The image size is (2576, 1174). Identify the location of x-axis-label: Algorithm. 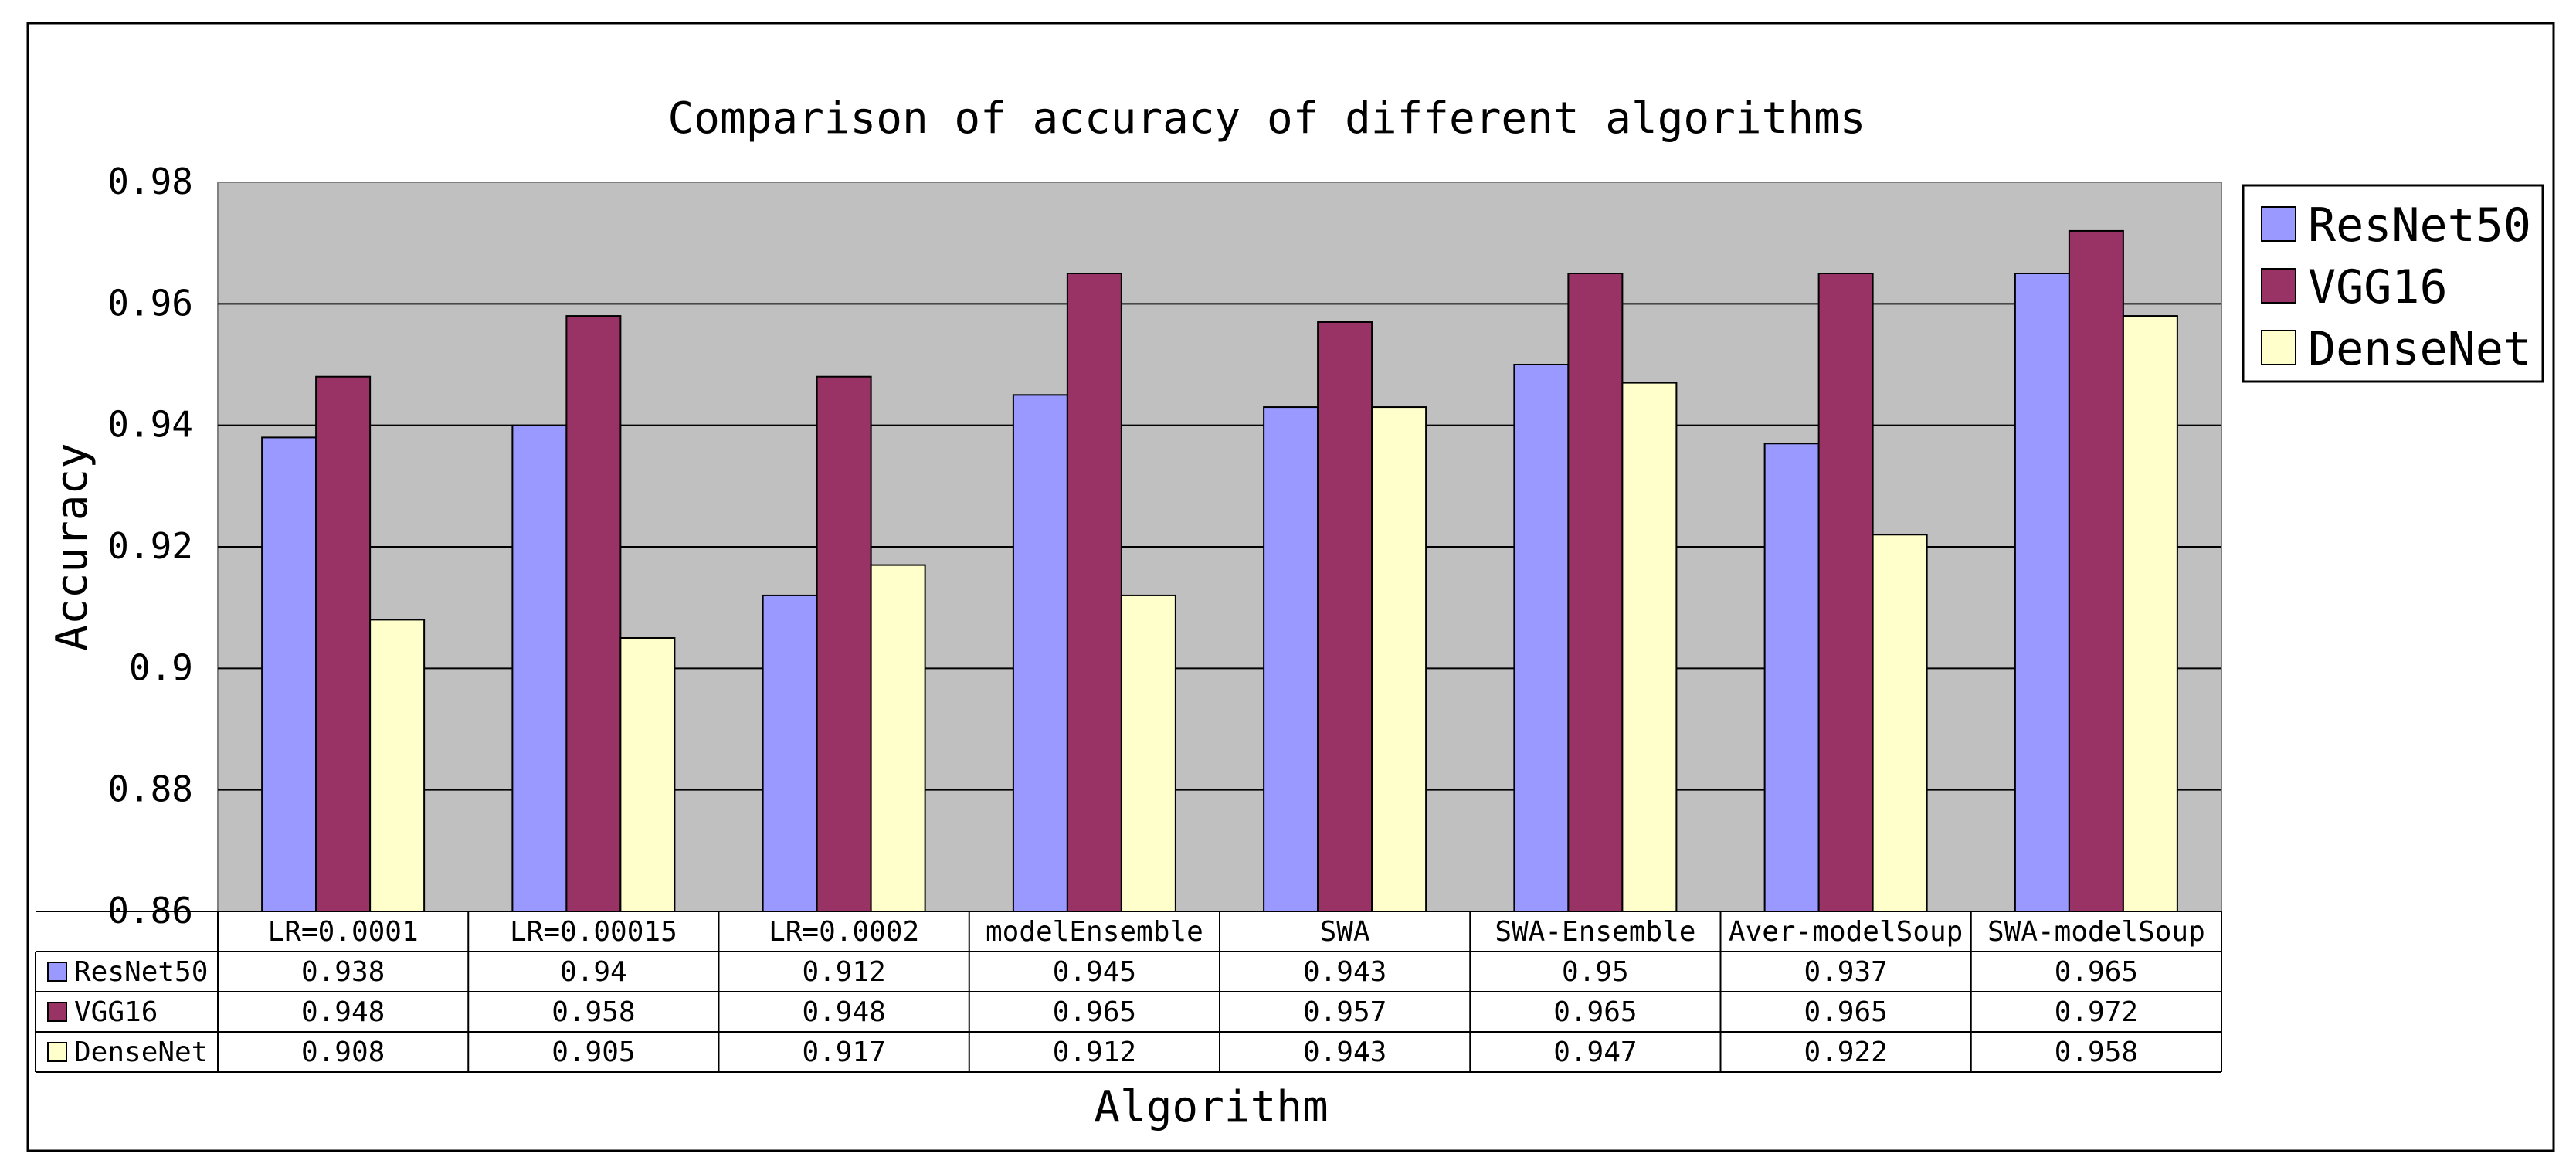
(1211, 1107).